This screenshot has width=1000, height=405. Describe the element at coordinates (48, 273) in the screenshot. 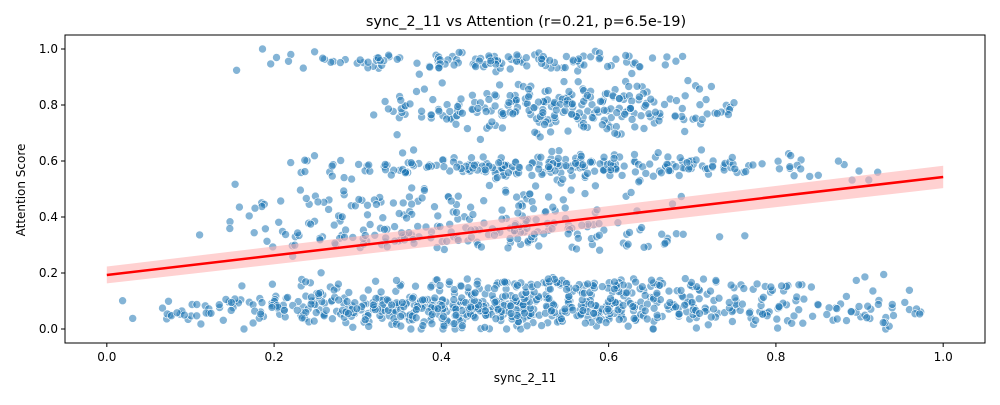

I see `y-tick-label: 0.2` at that location.